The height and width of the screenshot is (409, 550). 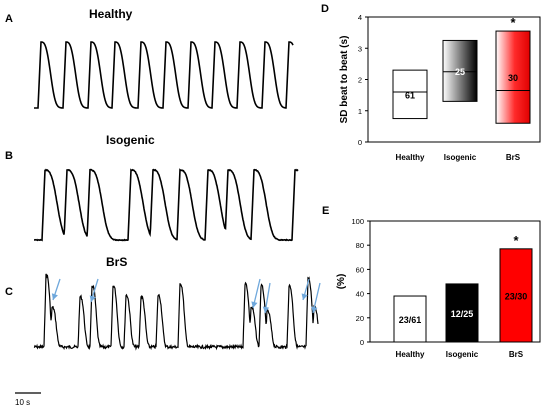 I want to click on box-n-label: 61, so click(x=410, y=95).